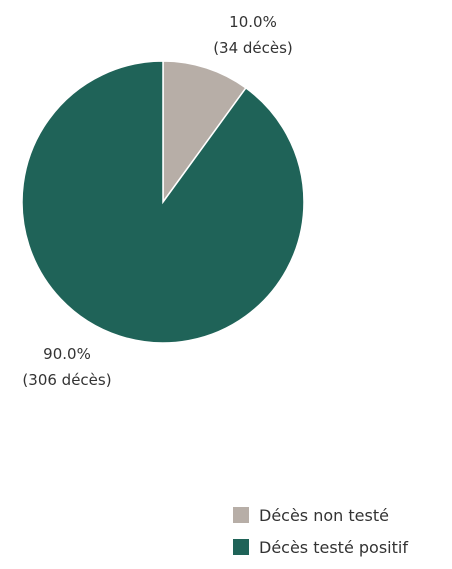 The width and height of the screenshot is (452, 569). I want to click on slice-percent-label: 10.0%, so click(253, 22).